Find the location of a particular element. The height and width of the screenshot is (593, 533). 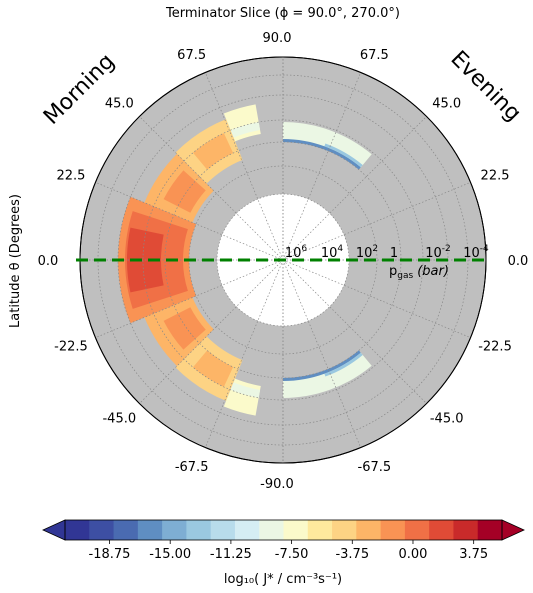

angle-tick-right: 22.5 is located at coordinates (495, 176).